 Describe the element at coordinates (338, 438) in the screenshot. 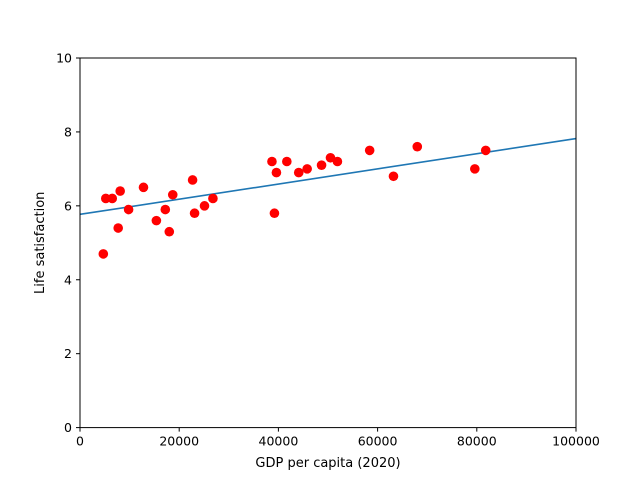

I see `x-axis-ticks: 0 20000 40000 60000 80000 100000` at that location.